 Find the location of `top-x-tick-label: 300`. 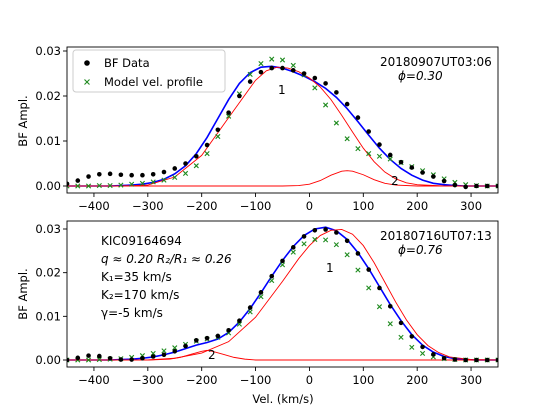

top-x-tick-label: 300 is located at coordinates (471, 206).